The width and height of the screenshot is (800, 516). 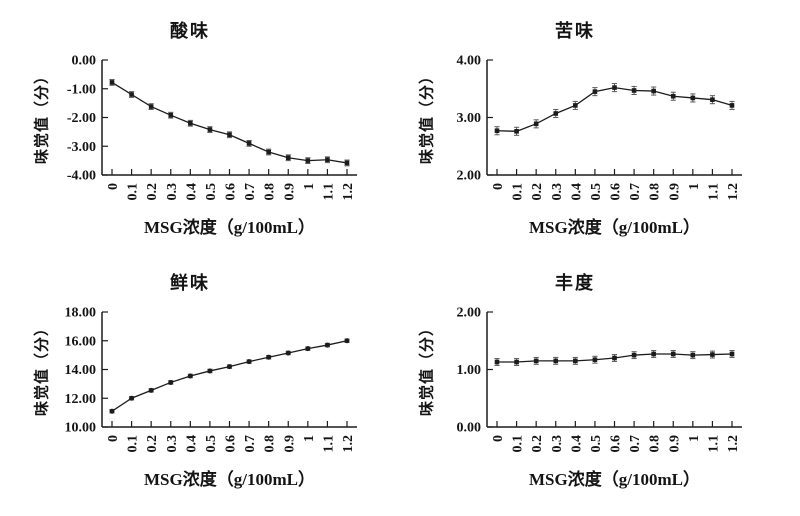 What do you see at coordinates (190, 31) in the screenshot?
I see `chart-title-sourness: 酸味` at bounding box center [190, 31].